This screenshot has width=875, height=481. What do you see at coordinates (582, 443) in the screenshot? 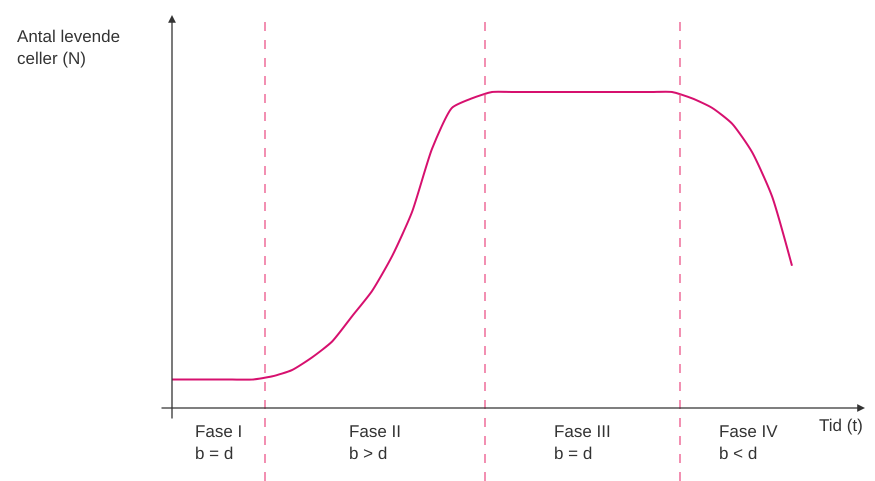
I see `text: Fase III b = d` at bounding box center [582, 443].